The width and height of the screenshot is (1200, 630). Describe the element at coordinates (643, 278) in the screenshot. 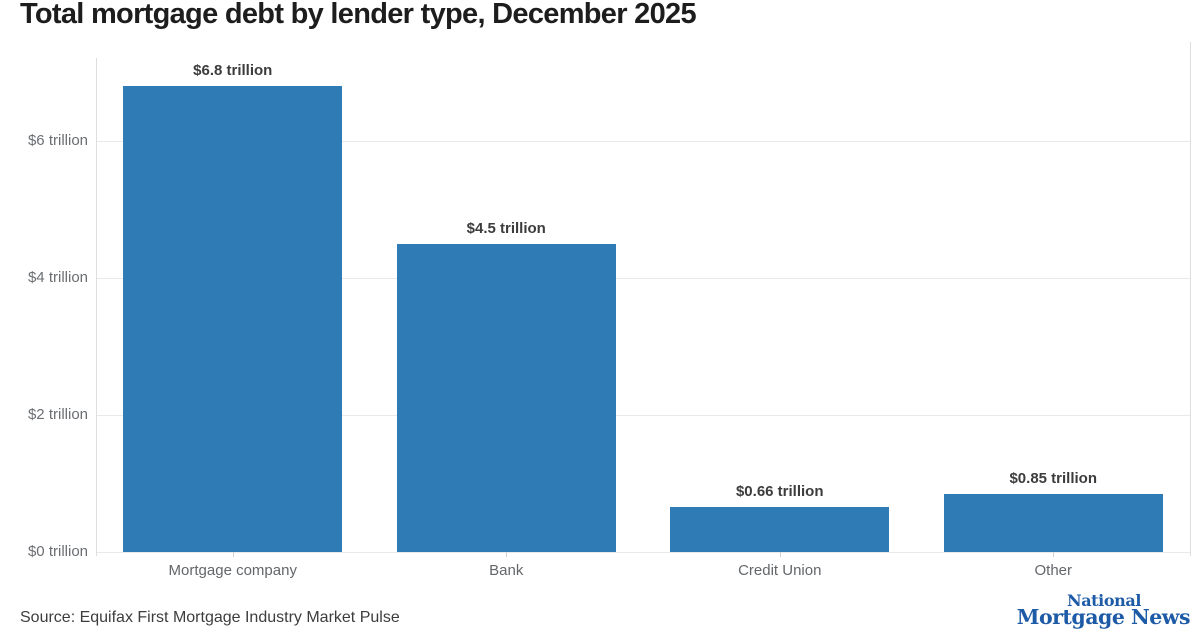

I see `gridline--4-trillion` at that location.